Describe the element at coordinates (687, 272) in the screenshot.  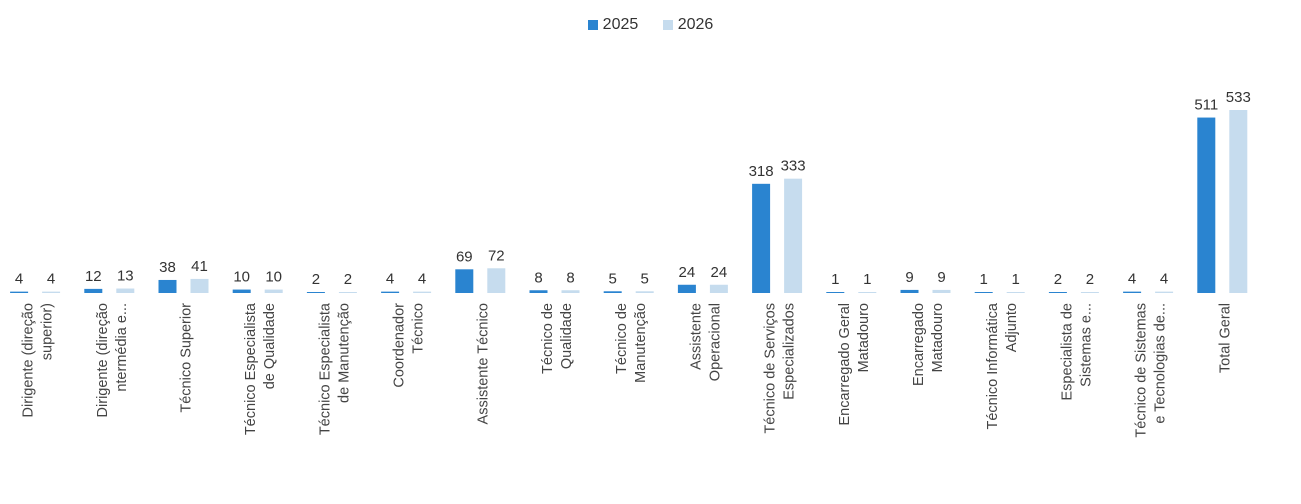
I see `data-label-2025-assistente-operacional: 24` at that location.